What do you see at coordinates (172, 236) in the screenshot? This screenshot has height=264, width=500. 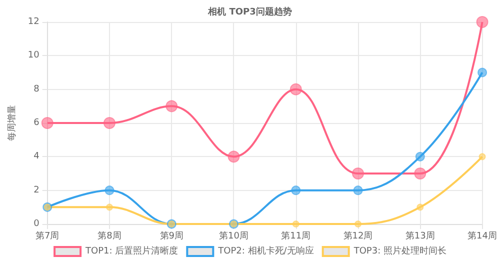 I see `x-tick-label: 第9周` at bounding box center [172, 236].